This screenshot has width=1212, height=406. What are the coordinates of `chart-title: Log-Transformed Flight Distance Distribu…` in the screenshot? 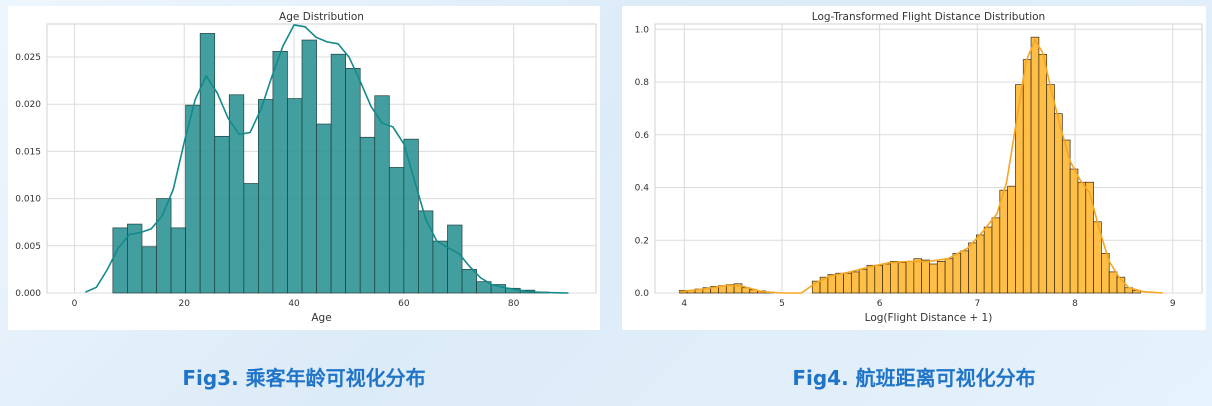 It's located at (928, 17).